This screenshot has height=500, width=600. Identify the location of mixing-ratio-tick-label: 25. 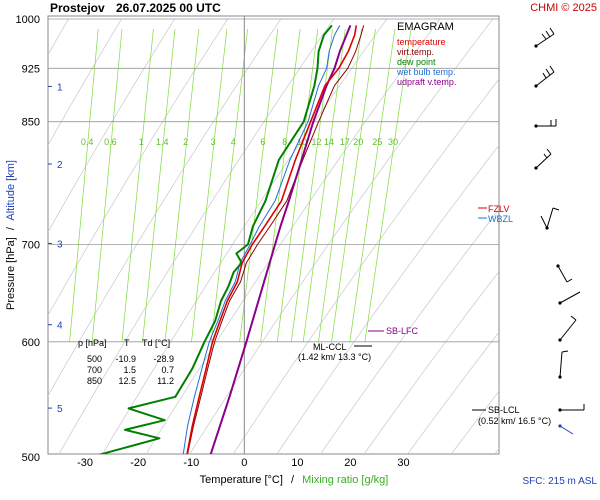
(377, 142).